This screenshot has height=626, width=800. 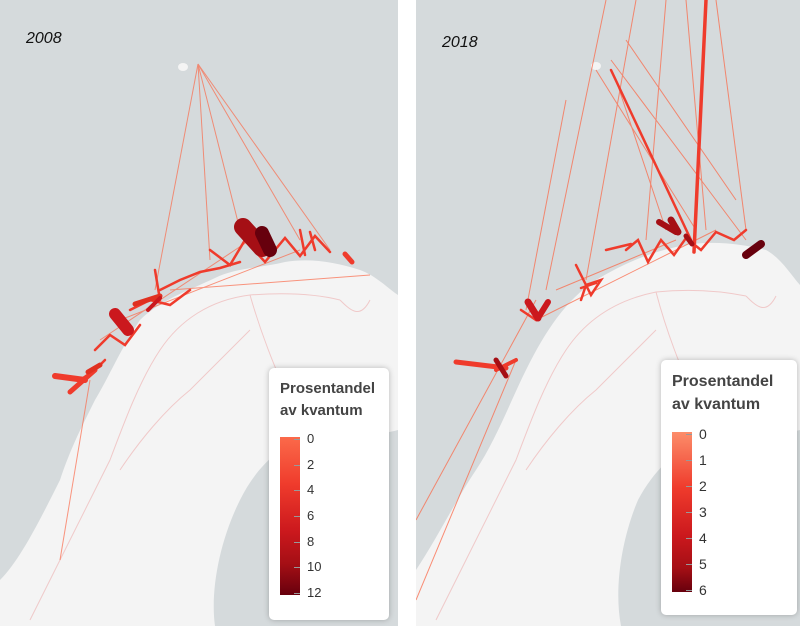 I want to click on flow-lines-thick, so click(x=203, y=323).